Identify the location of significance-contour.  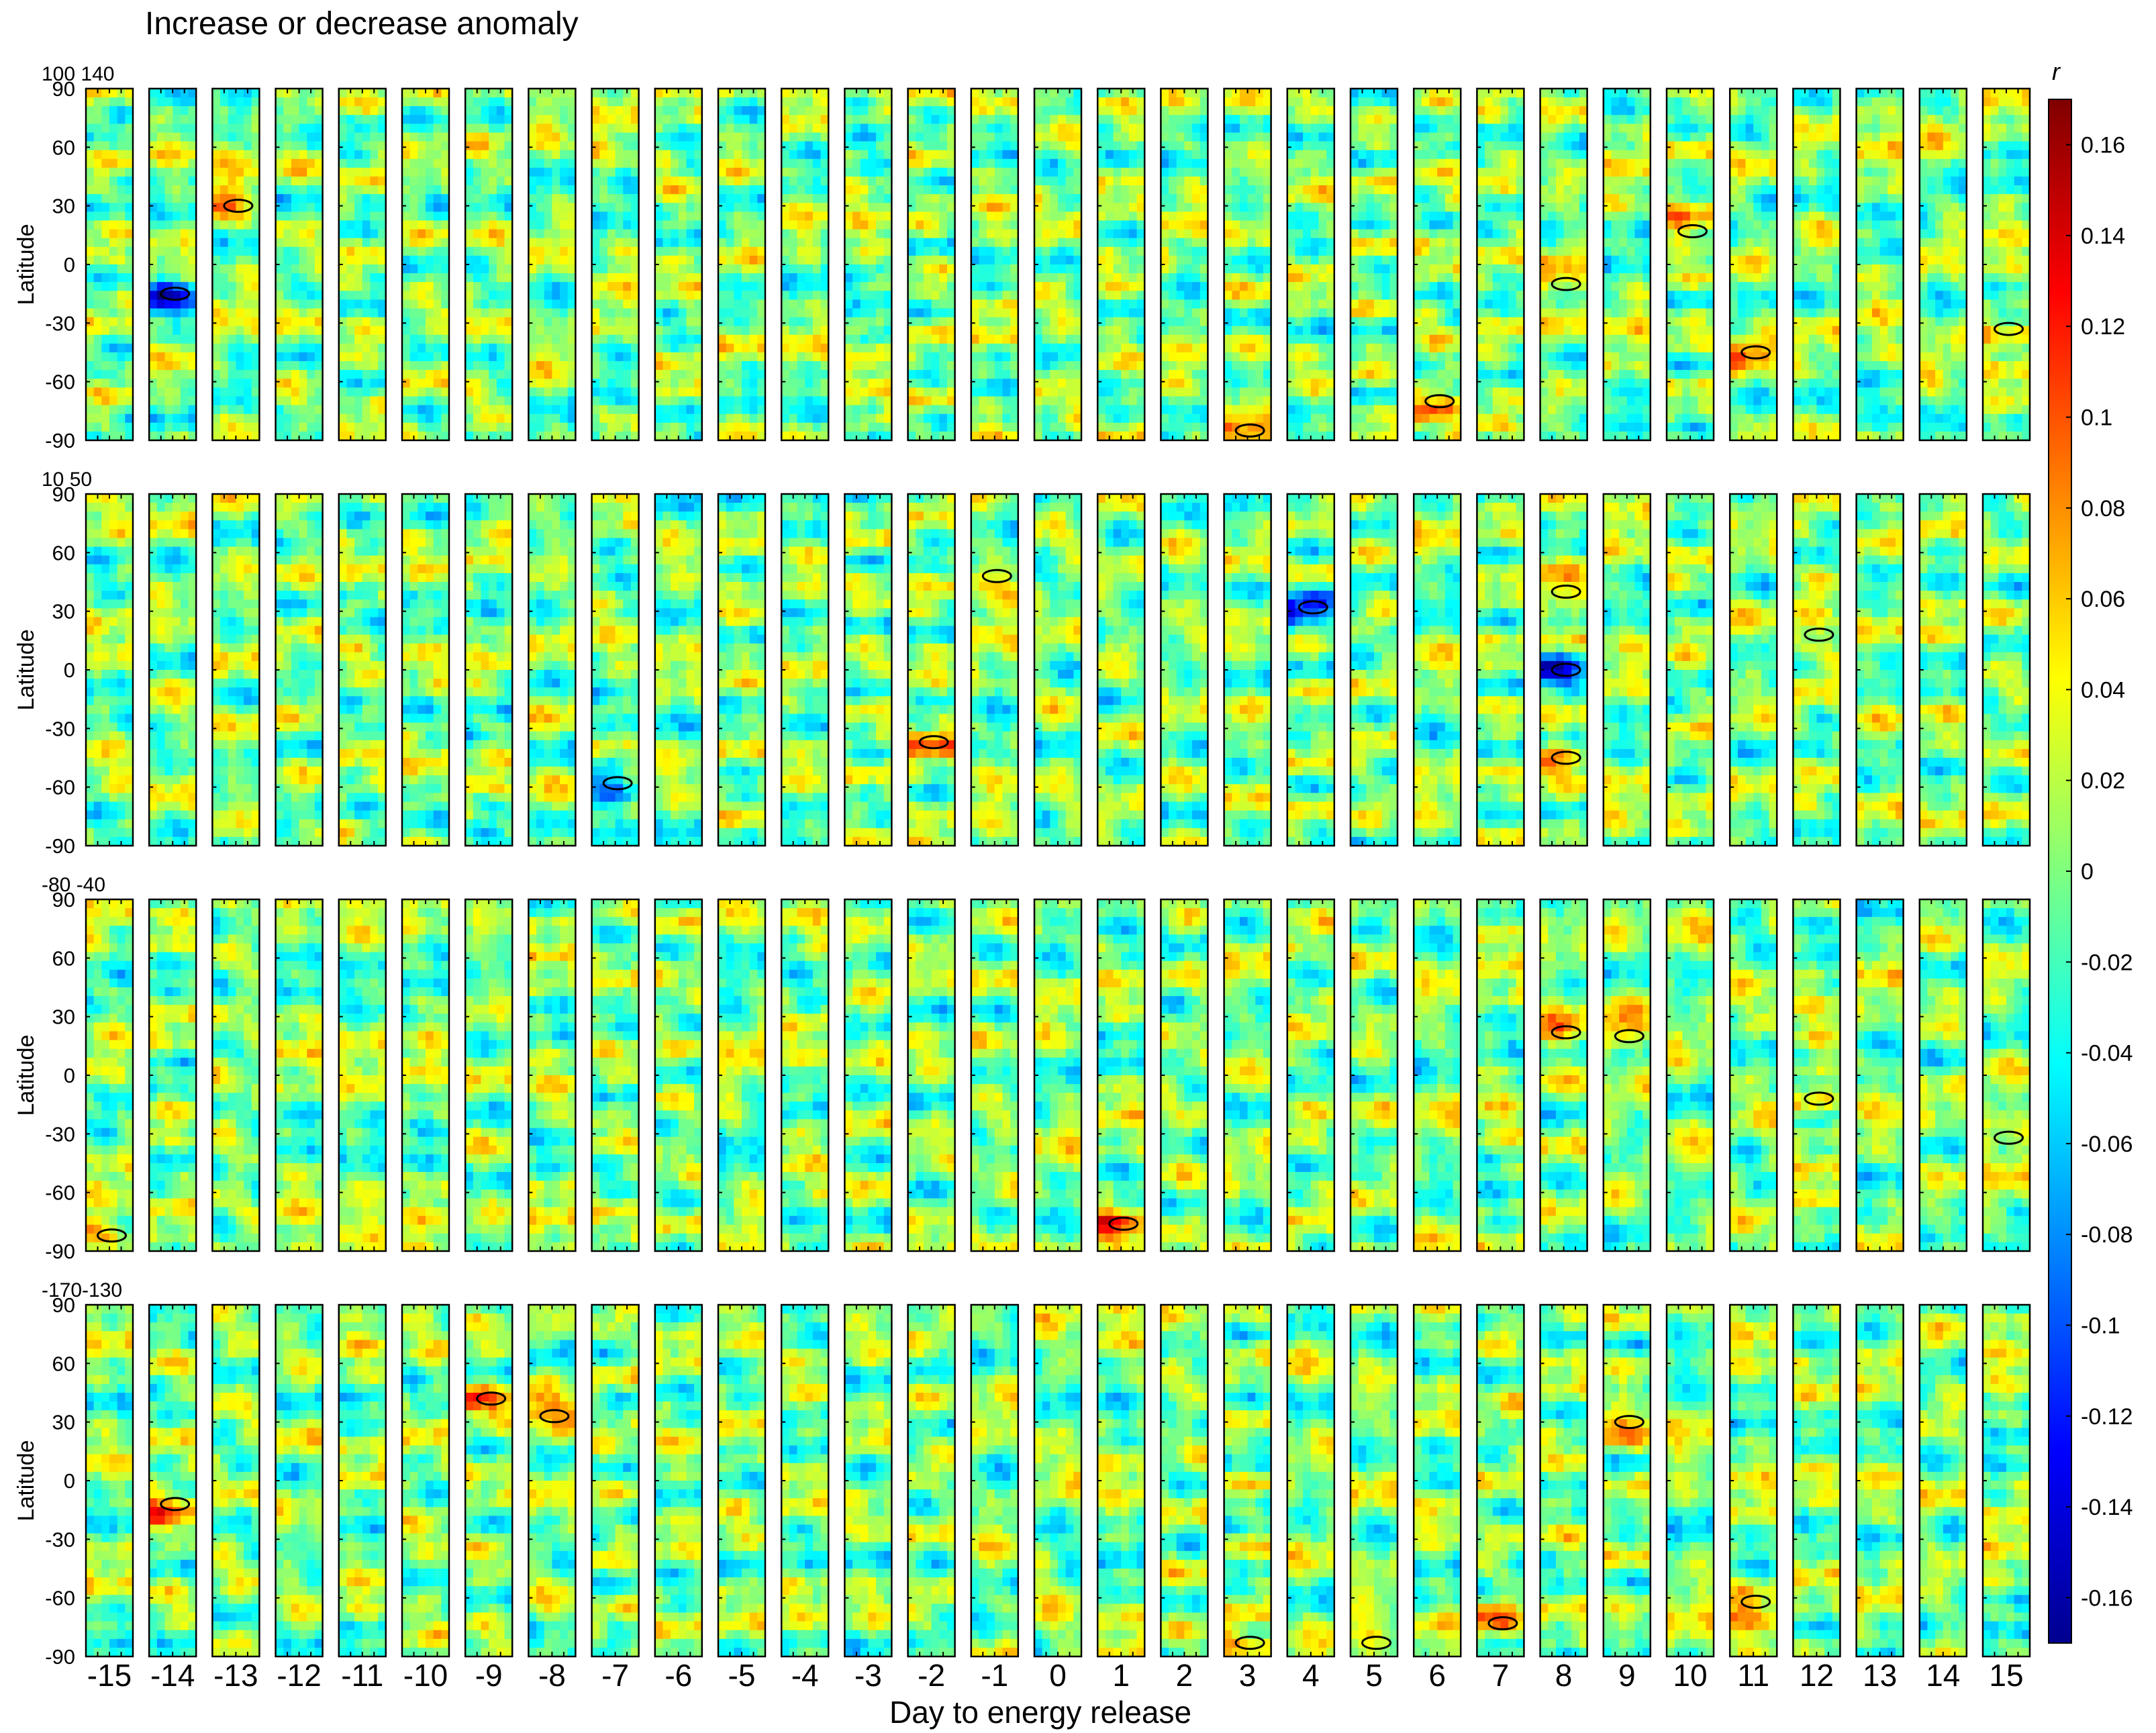
(239, 206).